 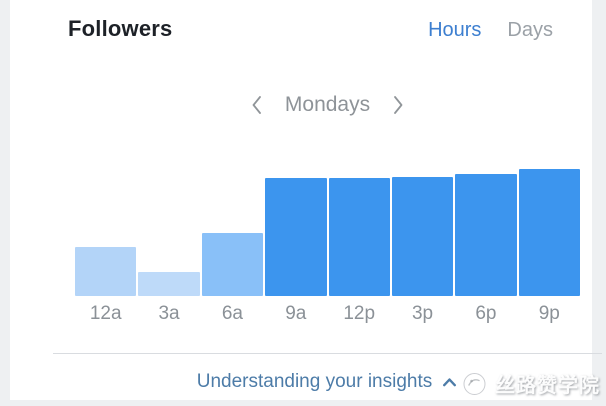 What do you see at coordinates (296, 236) in the screenshot?
I see `bar-9a` at bounding box center [296, 236].